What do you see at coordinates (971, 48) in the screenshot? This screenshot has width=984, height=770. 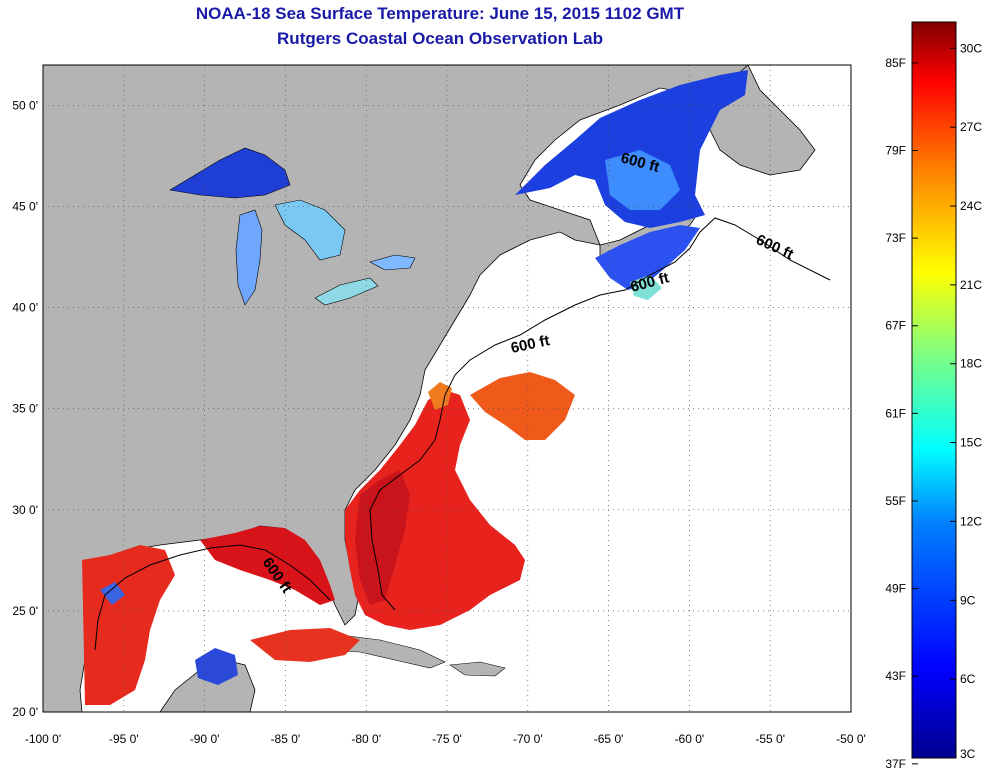 I see `colorbar-celsius-label: 30C` at bounding box center [971, 48].